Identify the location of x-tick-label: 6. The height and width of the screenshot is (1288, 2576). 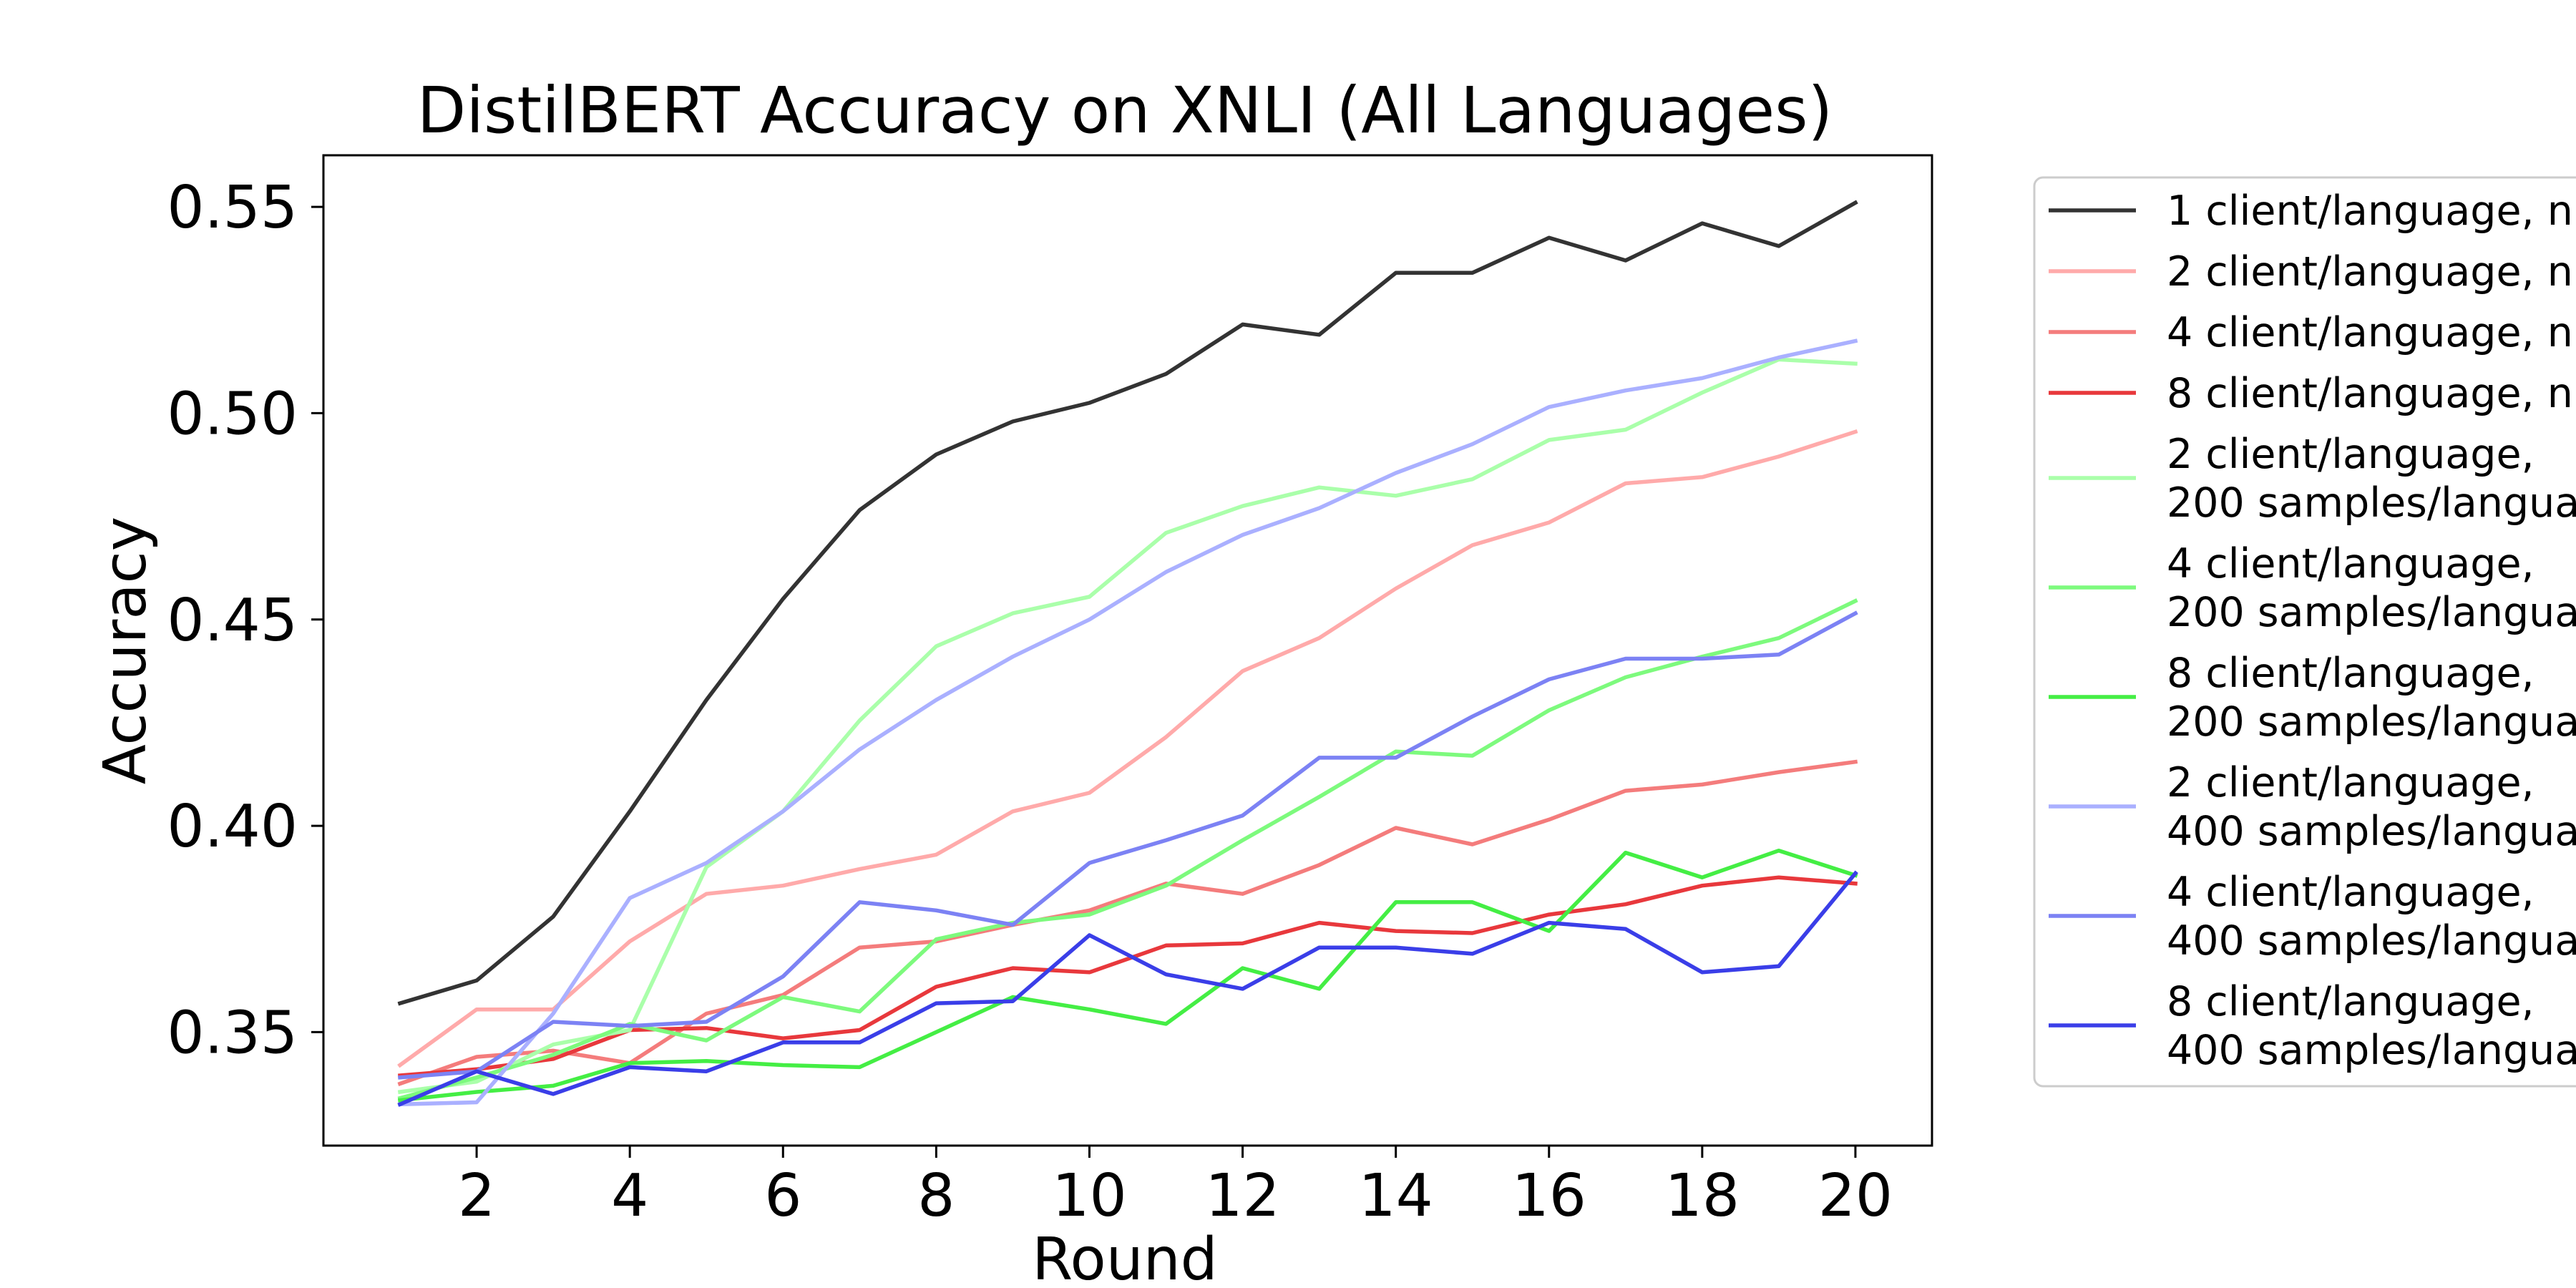
(782, 1196).